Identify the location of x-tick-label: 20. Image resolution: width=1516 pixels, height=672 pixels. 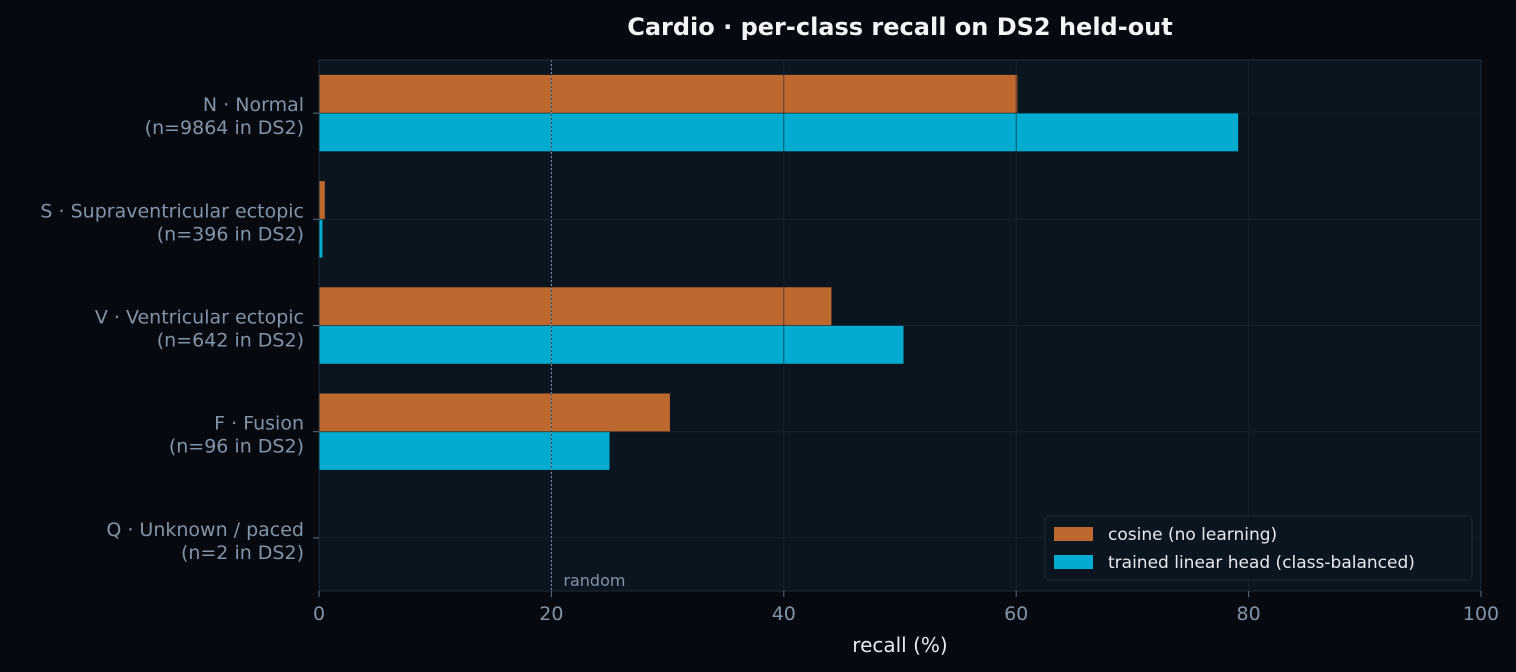
(551, 614).